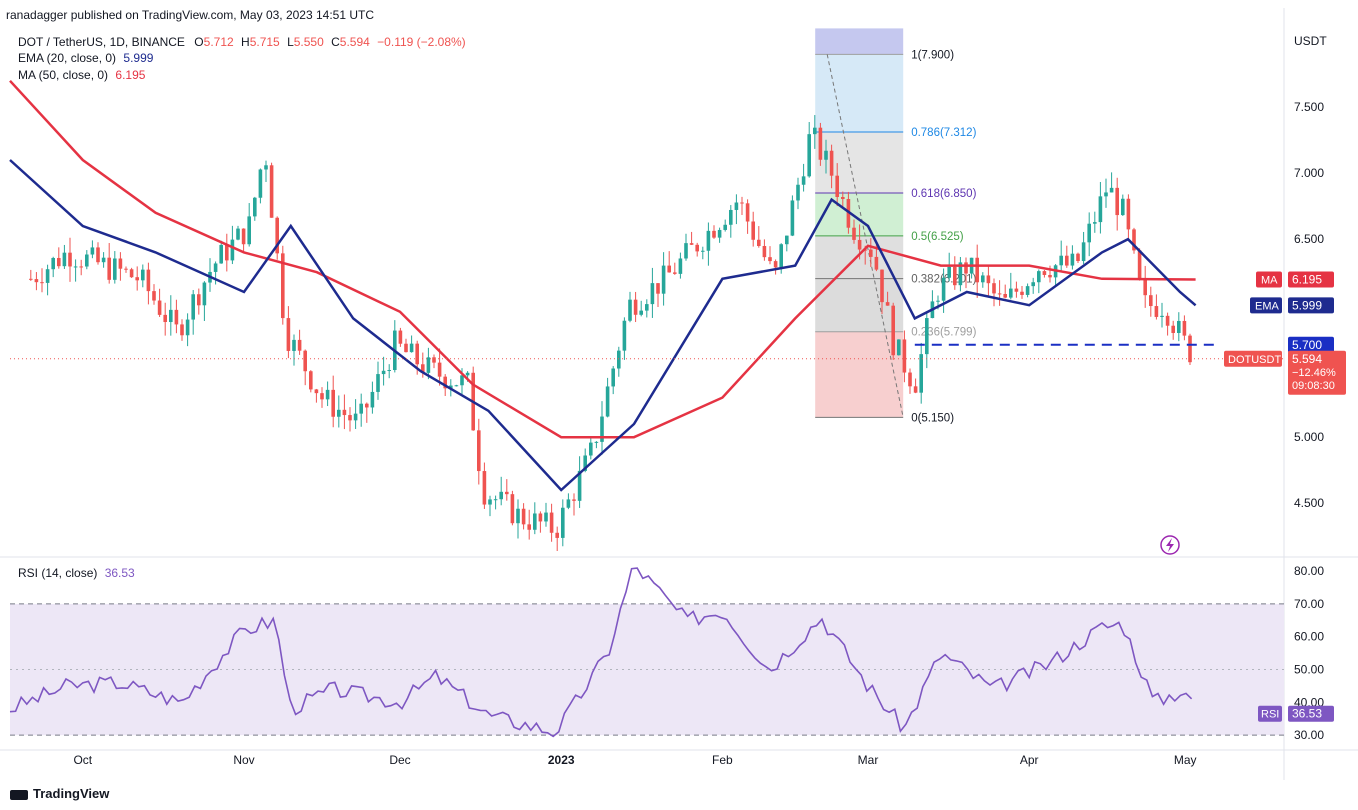 The width and height of the screenshot is (1358, 810). What do you see at coordinates (1309, 437) in the screenshot?
I see `price-tick-label: 5.000` at bounding box center [1309, 437].